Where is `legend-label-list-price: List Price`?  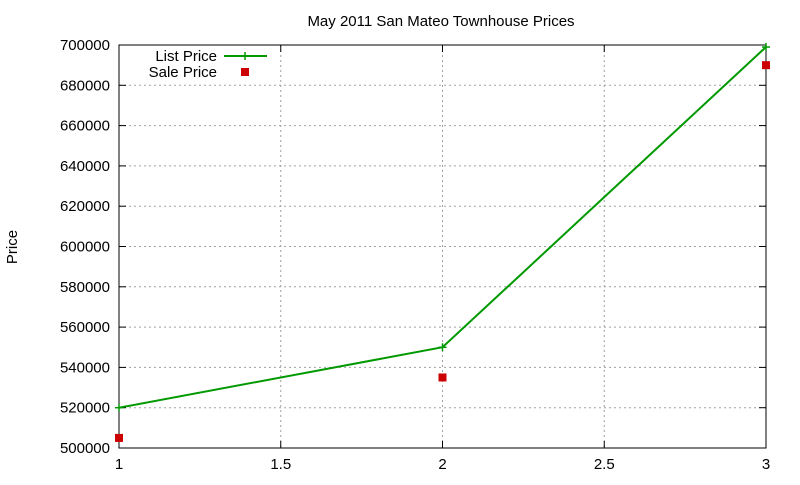
legend-label-list-price: List Price is located at coordinates (186, 56).